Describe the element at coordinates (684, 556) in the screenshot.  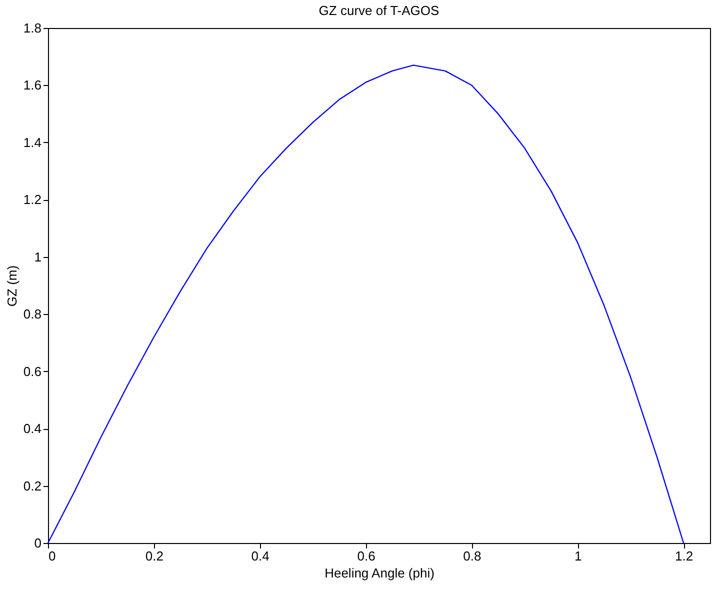
I see `x-tick-label: 1.2` at that location.